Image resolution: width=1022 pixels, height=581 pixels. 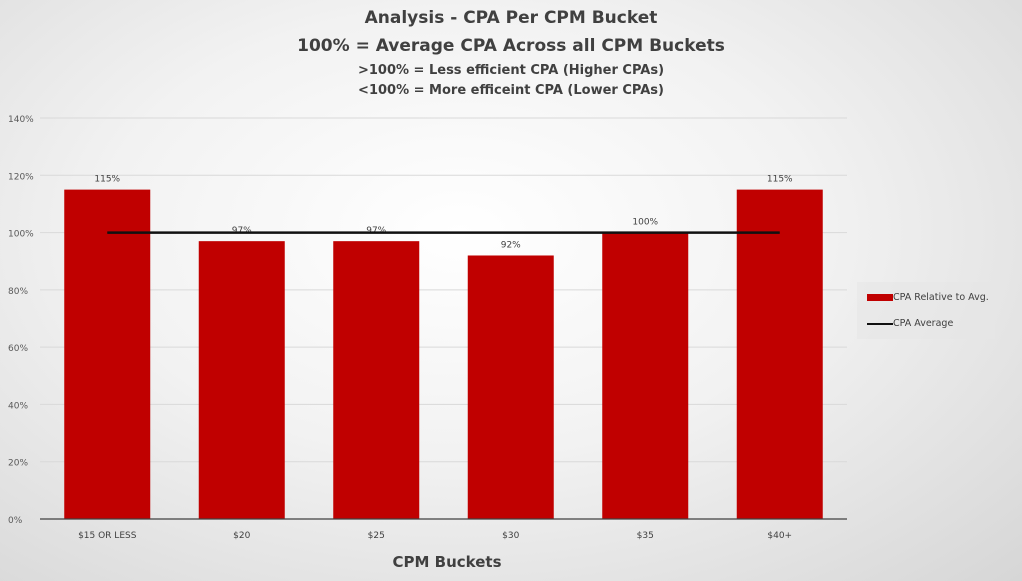 What do you see at coordinates (645, 223) in the screenshot?
I see `data-label: 100%` at bounding box center [645, 223].